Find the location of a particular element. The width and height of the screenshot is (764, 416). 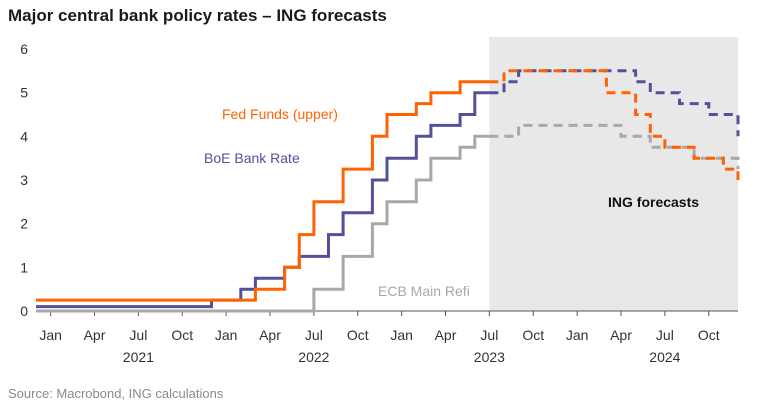

series-forecast-line-fed-funds-upper is located at coordinates (614, 124).